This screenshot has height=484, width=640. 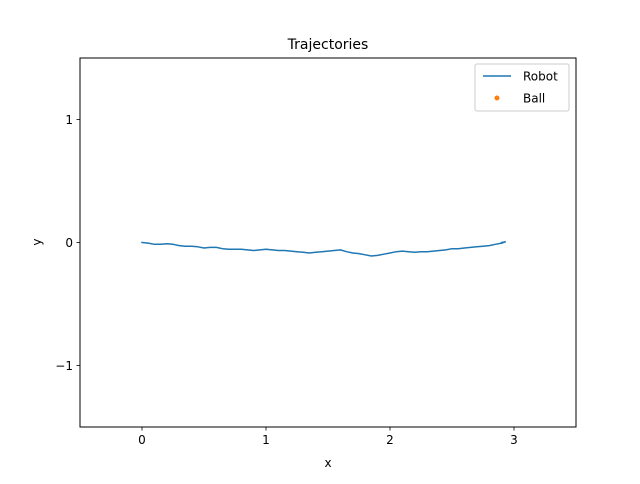 What do you see at coordinates (37, 241) in the screenshot?
I see `y-axis-label: y` at bounding box center [37, 241].